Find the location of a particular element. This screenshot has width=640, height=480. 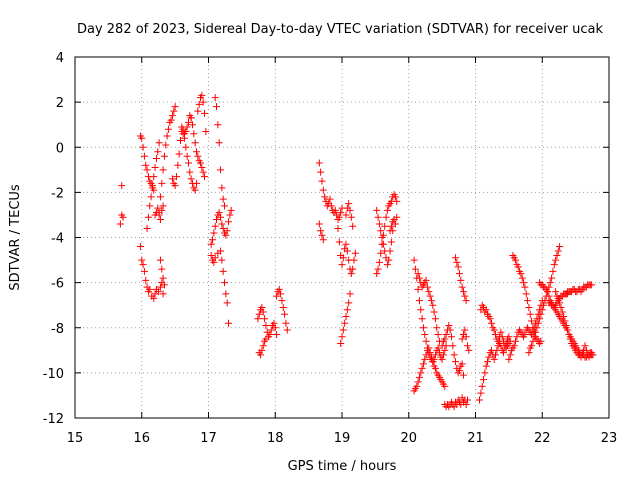

series-arc-16.6 is located at coordinates (189, 158).